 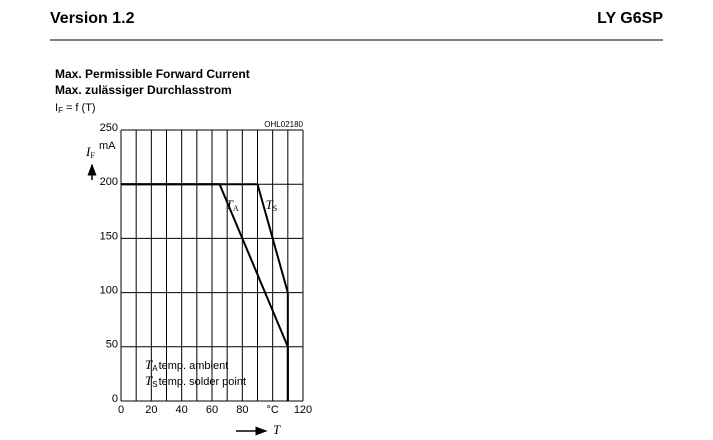 What do you see at coordinates (109, 291) in the screenshot?
I see `y-tick-label: 100` at bounding box center [109, 291].